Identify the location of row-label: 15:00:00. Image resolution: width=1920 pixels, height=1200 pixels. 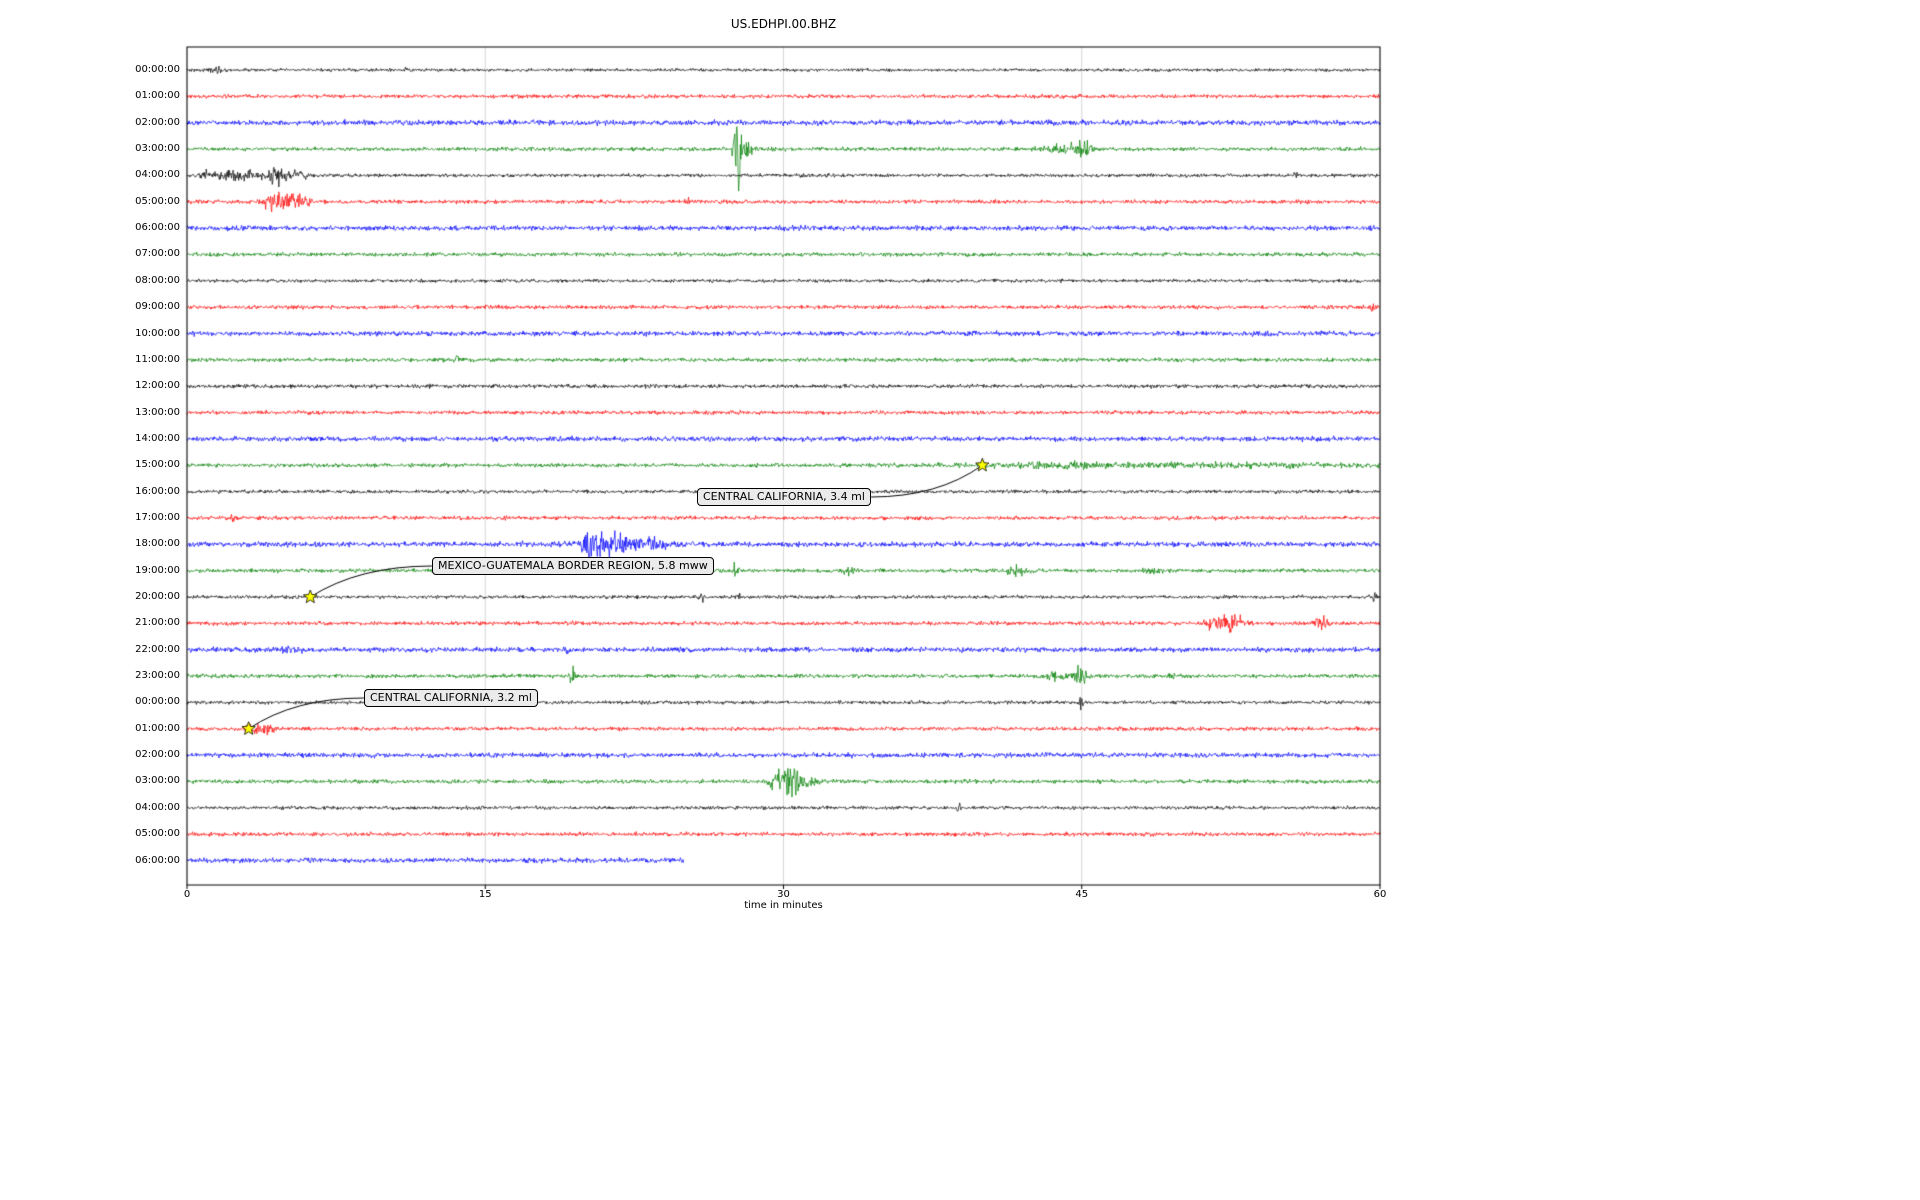
(157, 465).